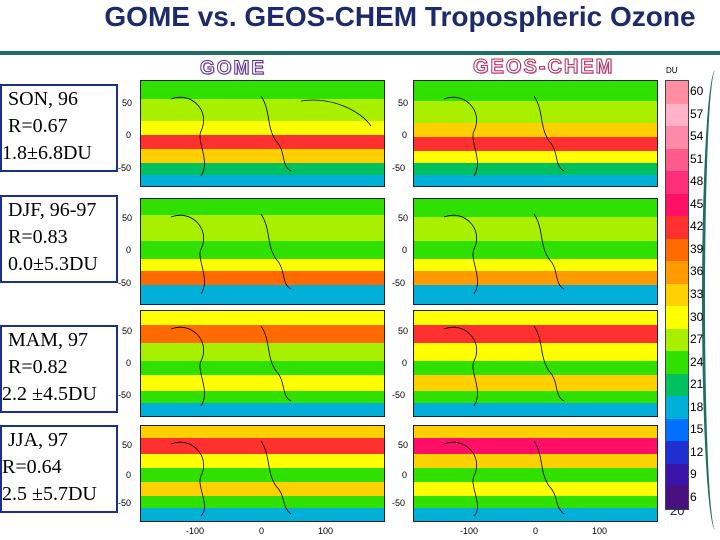 This screenshot has height=540, width=720. Describe the element at coordinates (697, 248) in the screenshot. I see `colorbar-tick-label: 39` at that location.